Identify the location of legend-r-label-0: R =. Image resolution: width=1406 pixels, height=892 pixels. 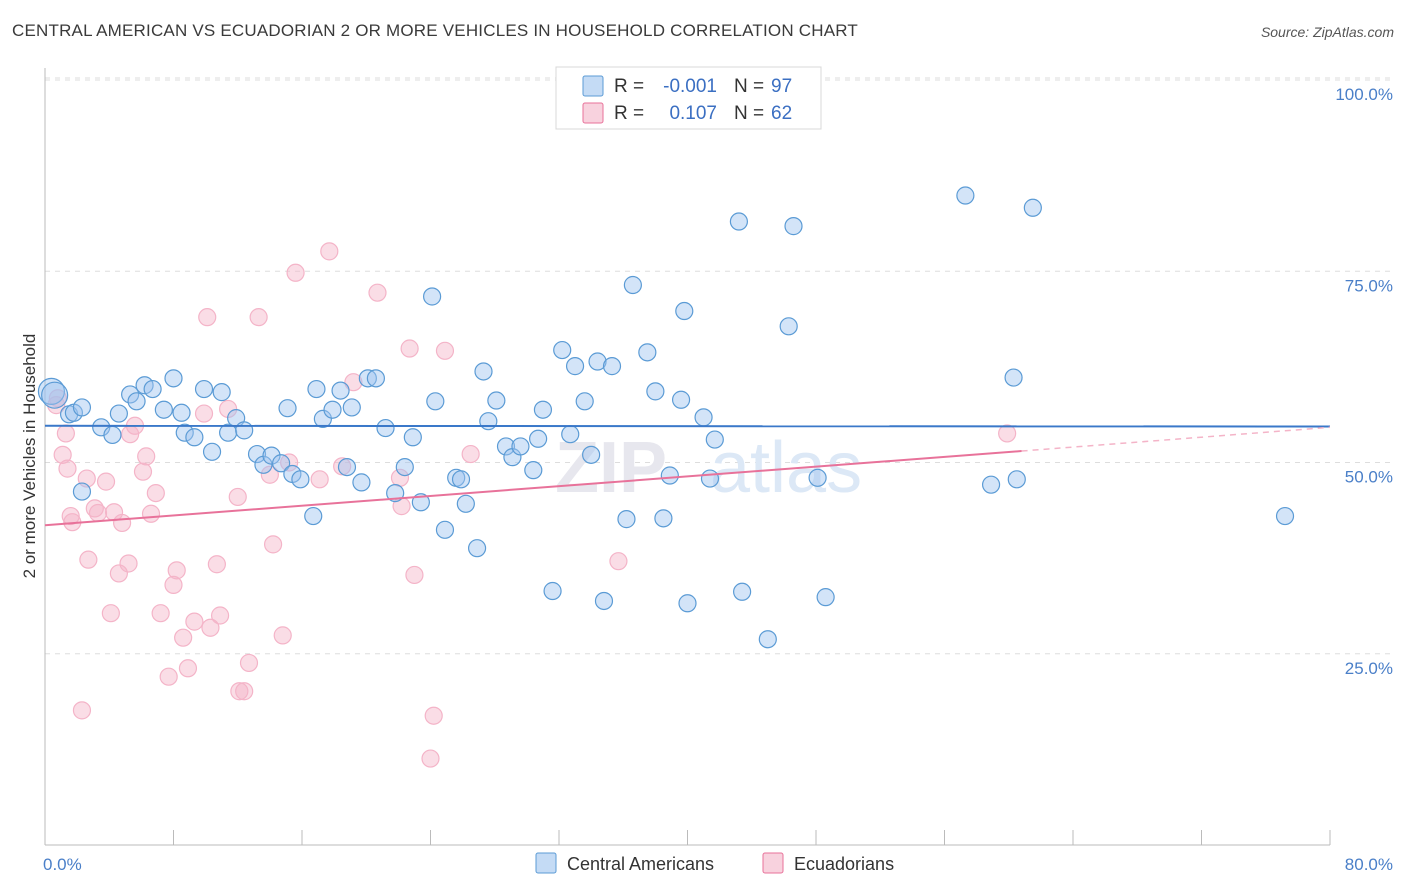
(629, 86).